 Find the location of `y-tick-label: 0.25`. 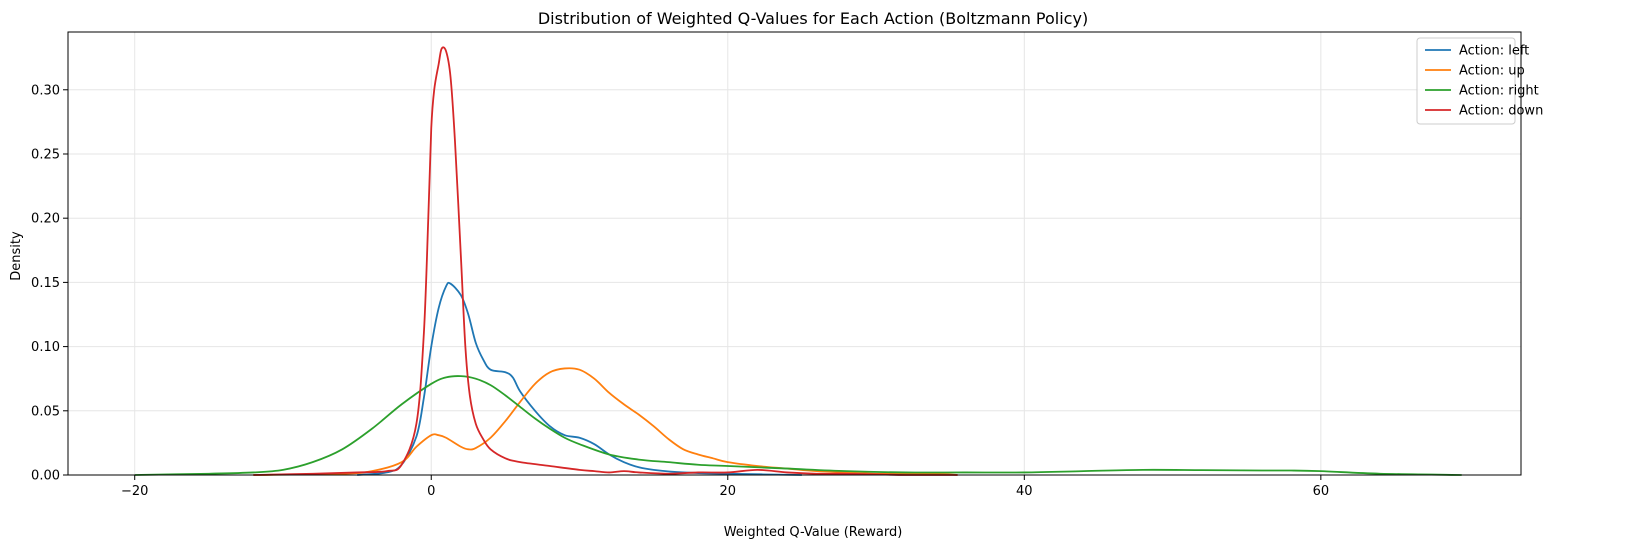

y-tick-label: 0.25 is located at coordinates (45, 154).